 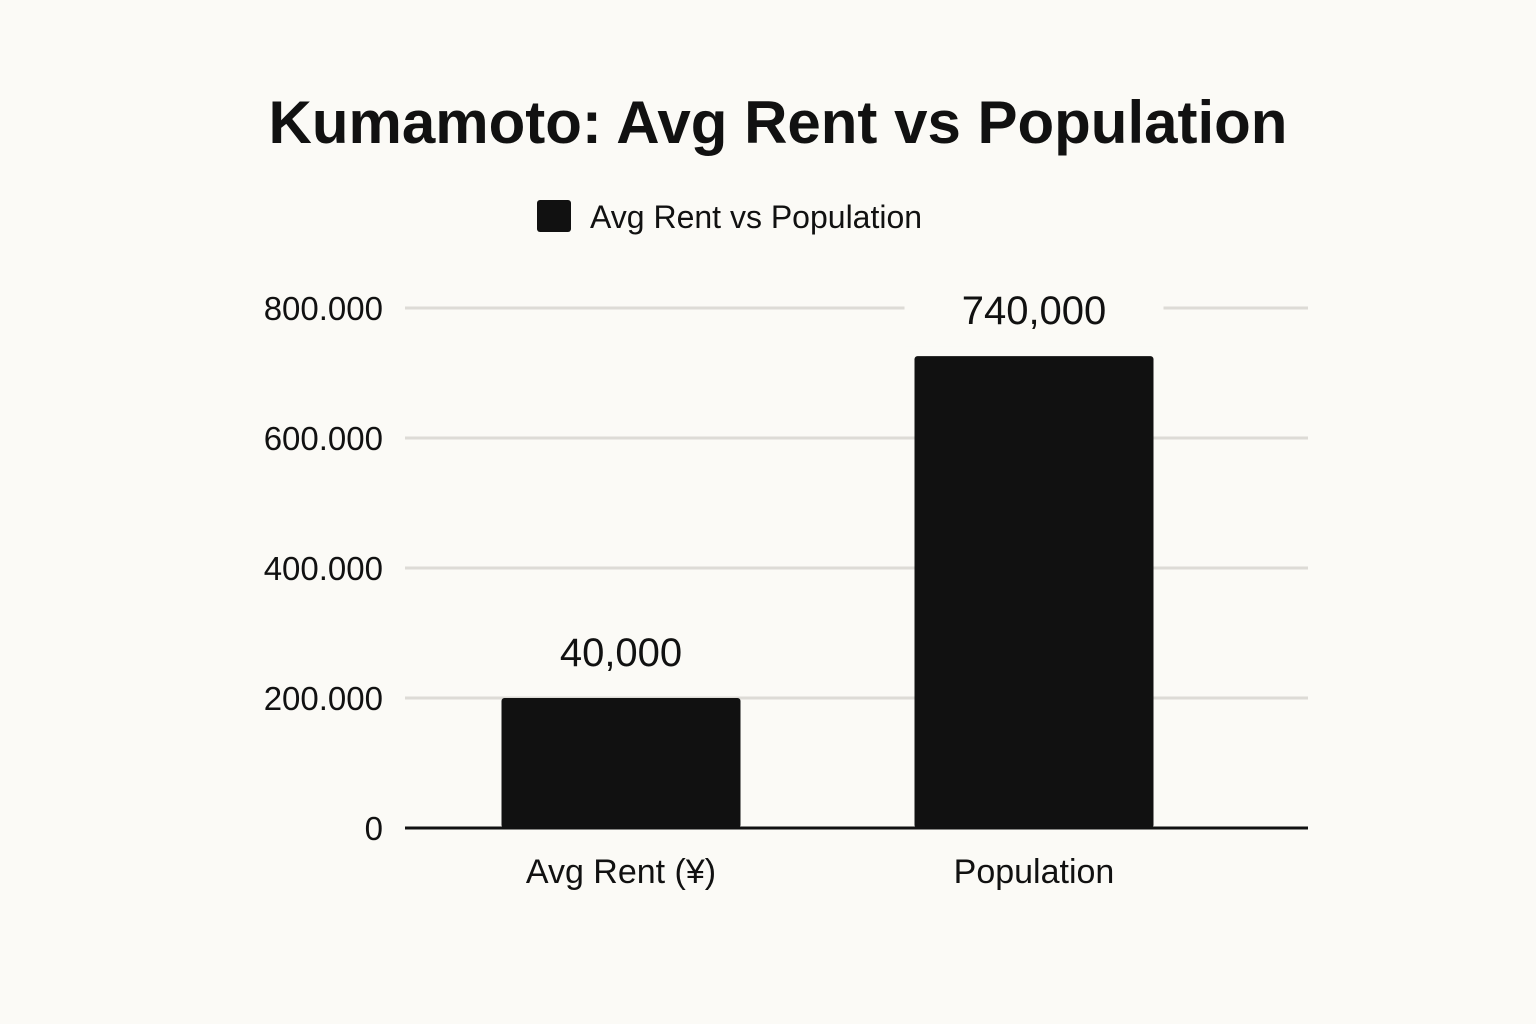 I want to click on data-label: 40,000, so click(x=621, y=653).